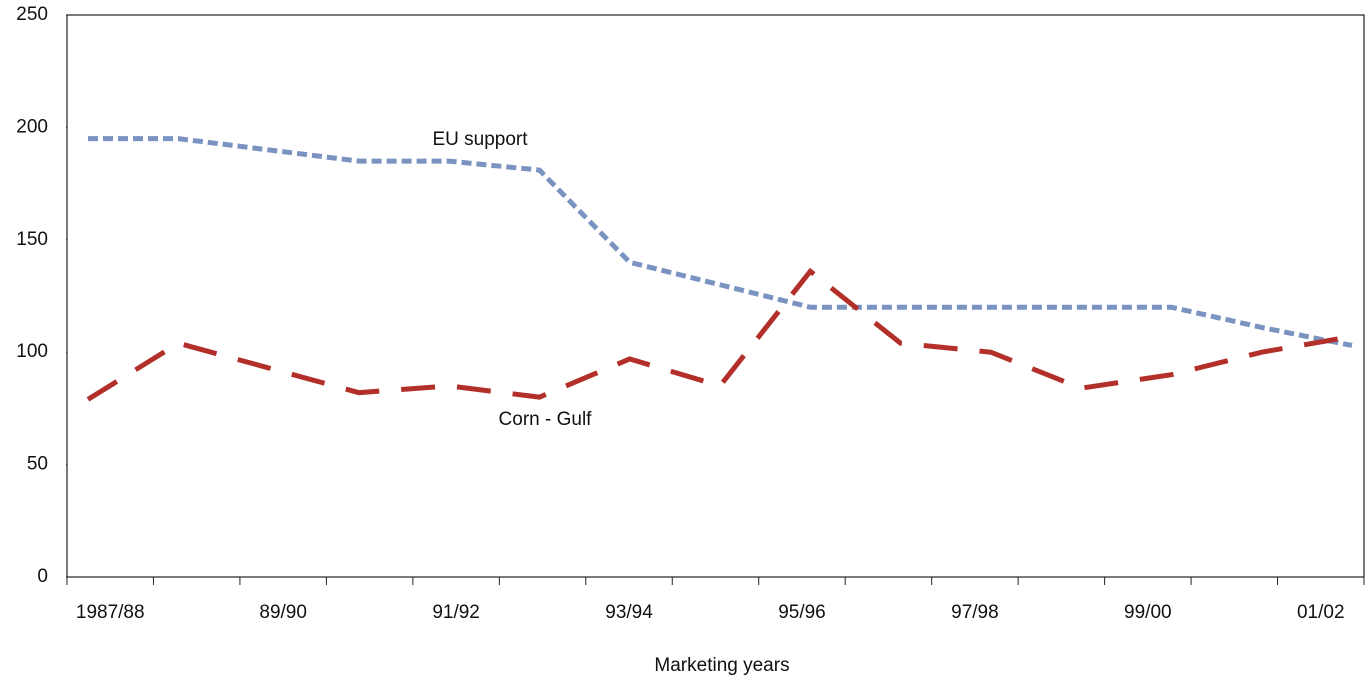 Image resolution: width=1368 pixels, height=683 pixels. Describe the element at coordinates (32, 351) in the screenshot. I see `y-tick-label: 100` at that location.